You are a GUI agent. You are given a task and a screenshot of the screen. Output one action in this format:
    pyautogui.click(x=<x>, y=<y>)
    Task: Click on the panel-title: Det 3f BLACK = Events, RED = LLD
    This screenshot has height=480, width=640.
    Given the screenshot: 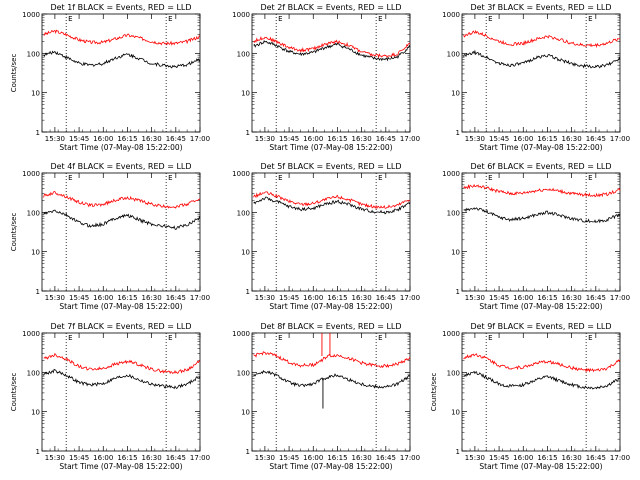 What is the action you would take?
    pyautogui.click(x=540, y=7)
    